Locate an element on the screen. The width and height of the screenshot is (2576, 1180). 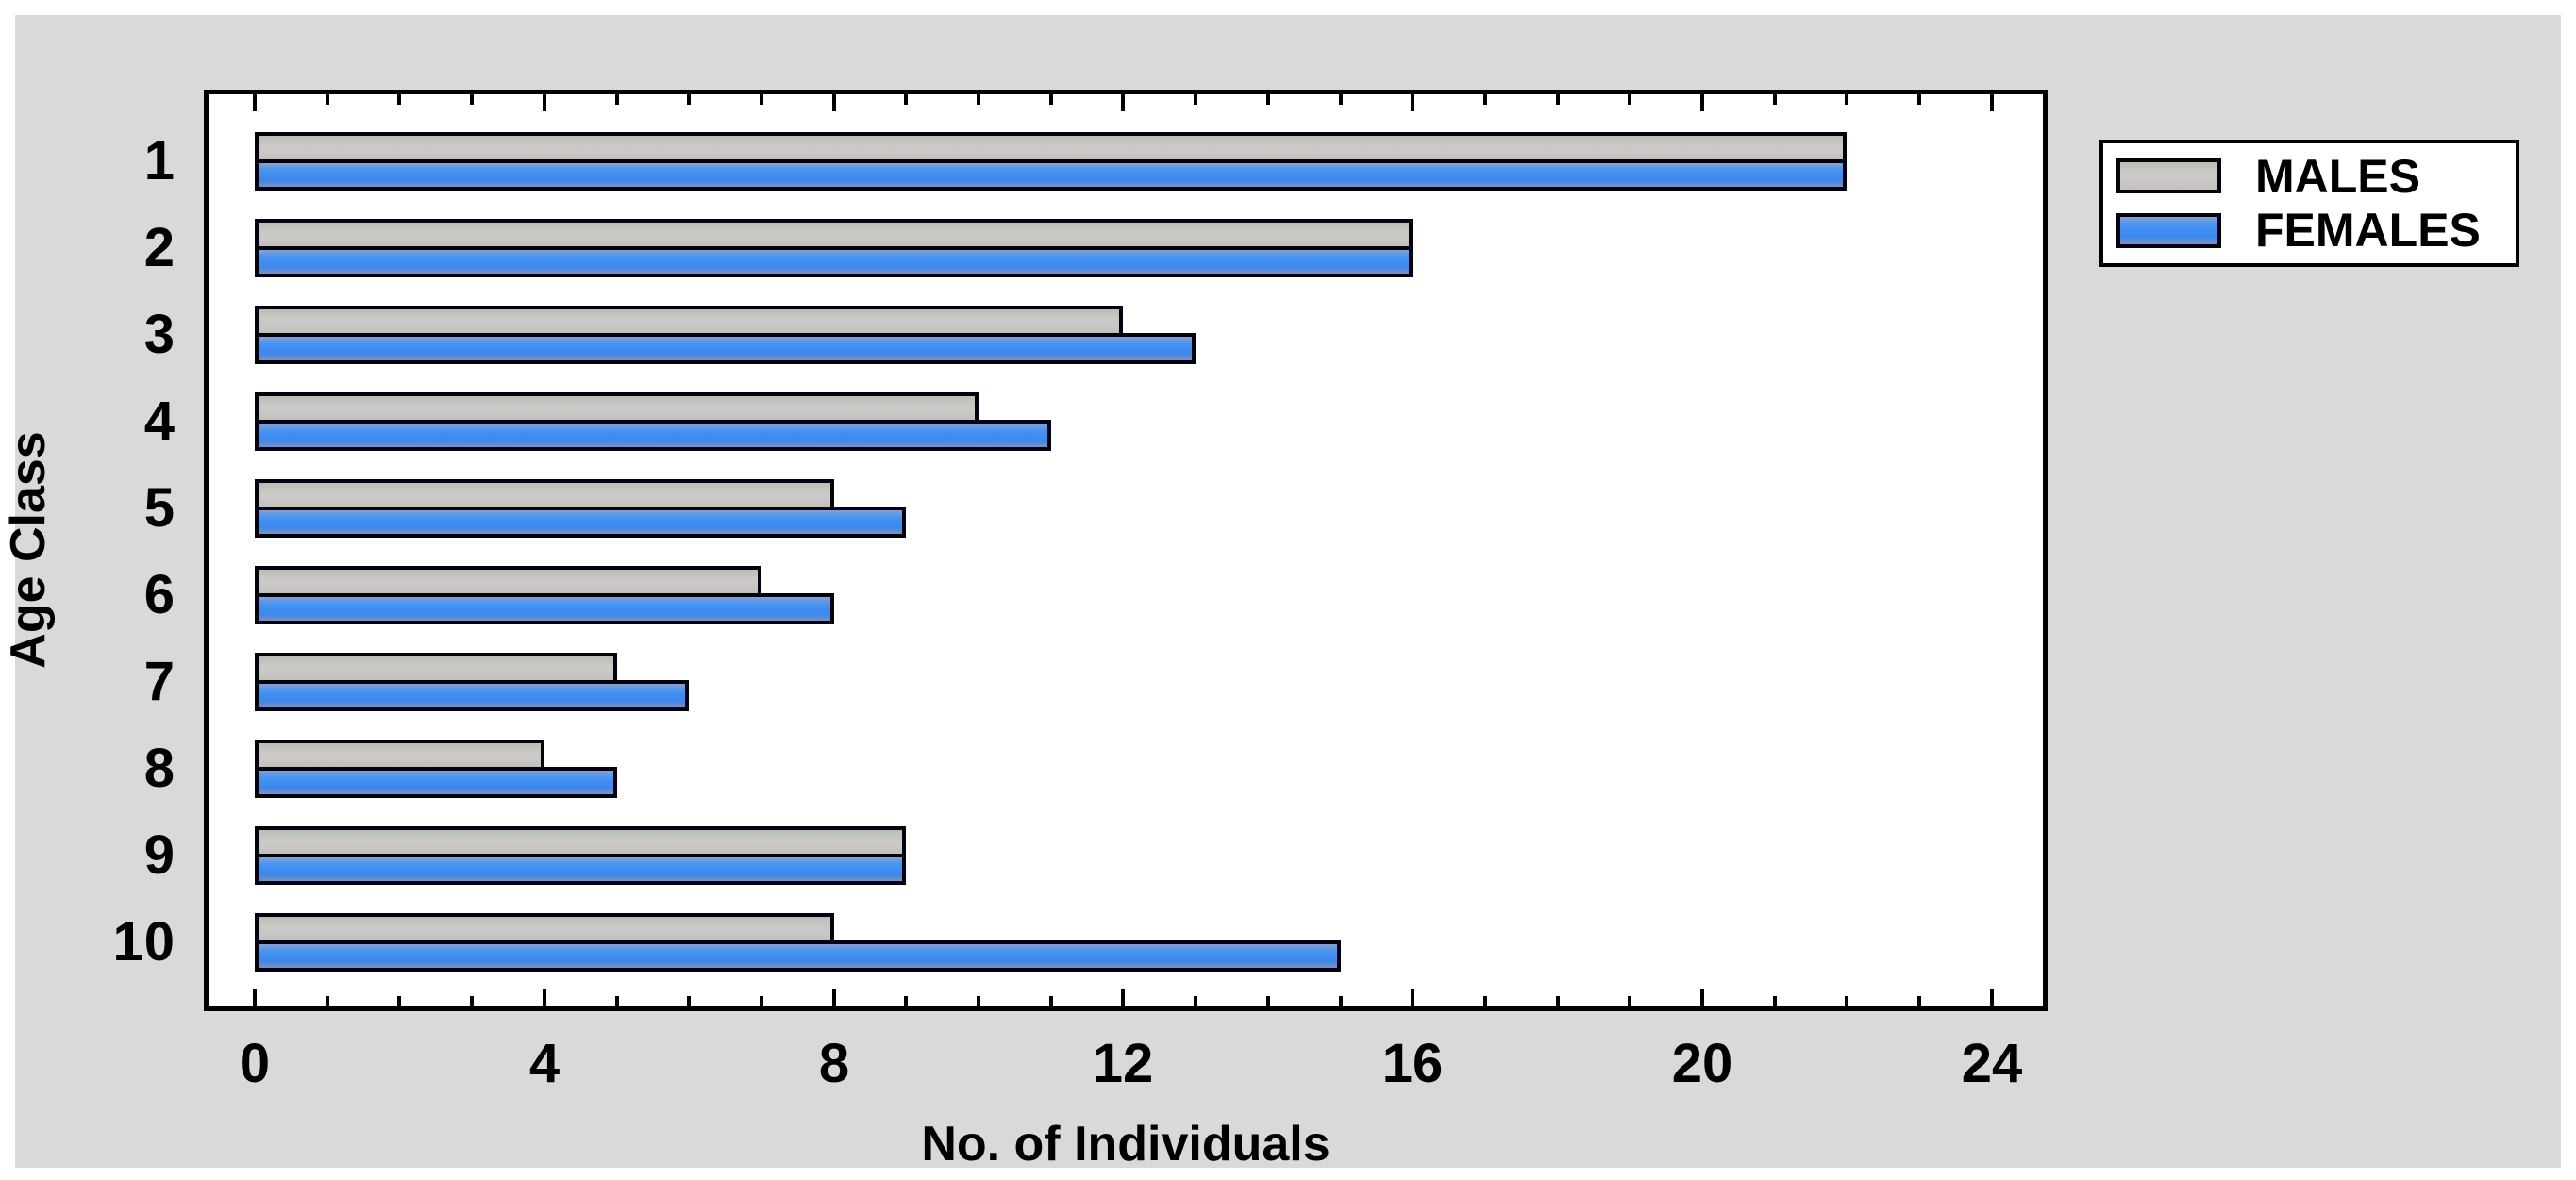
y-tick-label-3: 3 is located at coordinates (159, 335).